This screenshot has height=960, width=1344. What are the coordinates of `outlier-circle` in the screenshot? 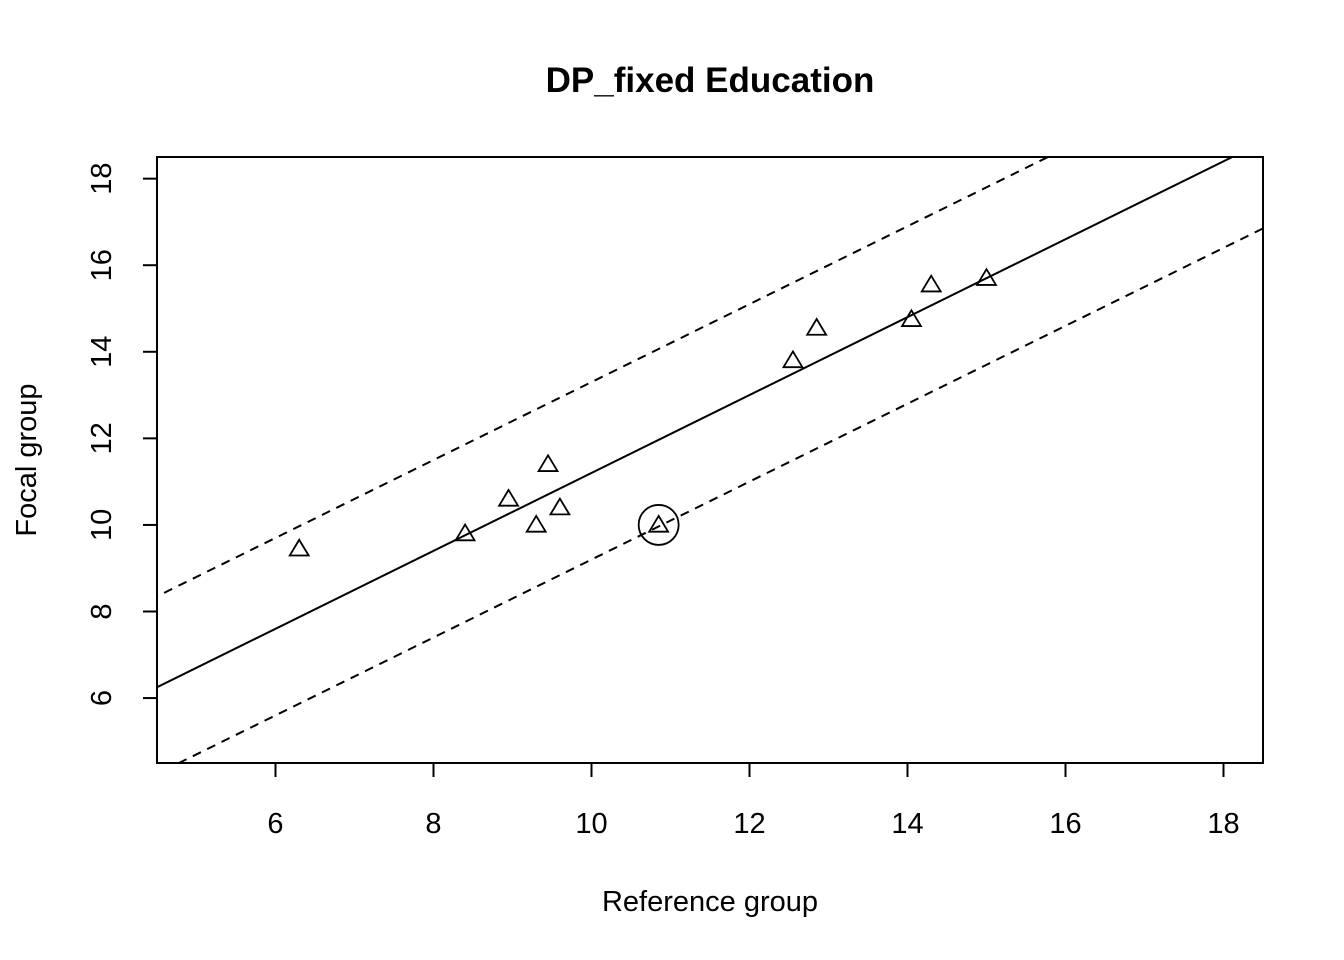 It's located at (658, 525).